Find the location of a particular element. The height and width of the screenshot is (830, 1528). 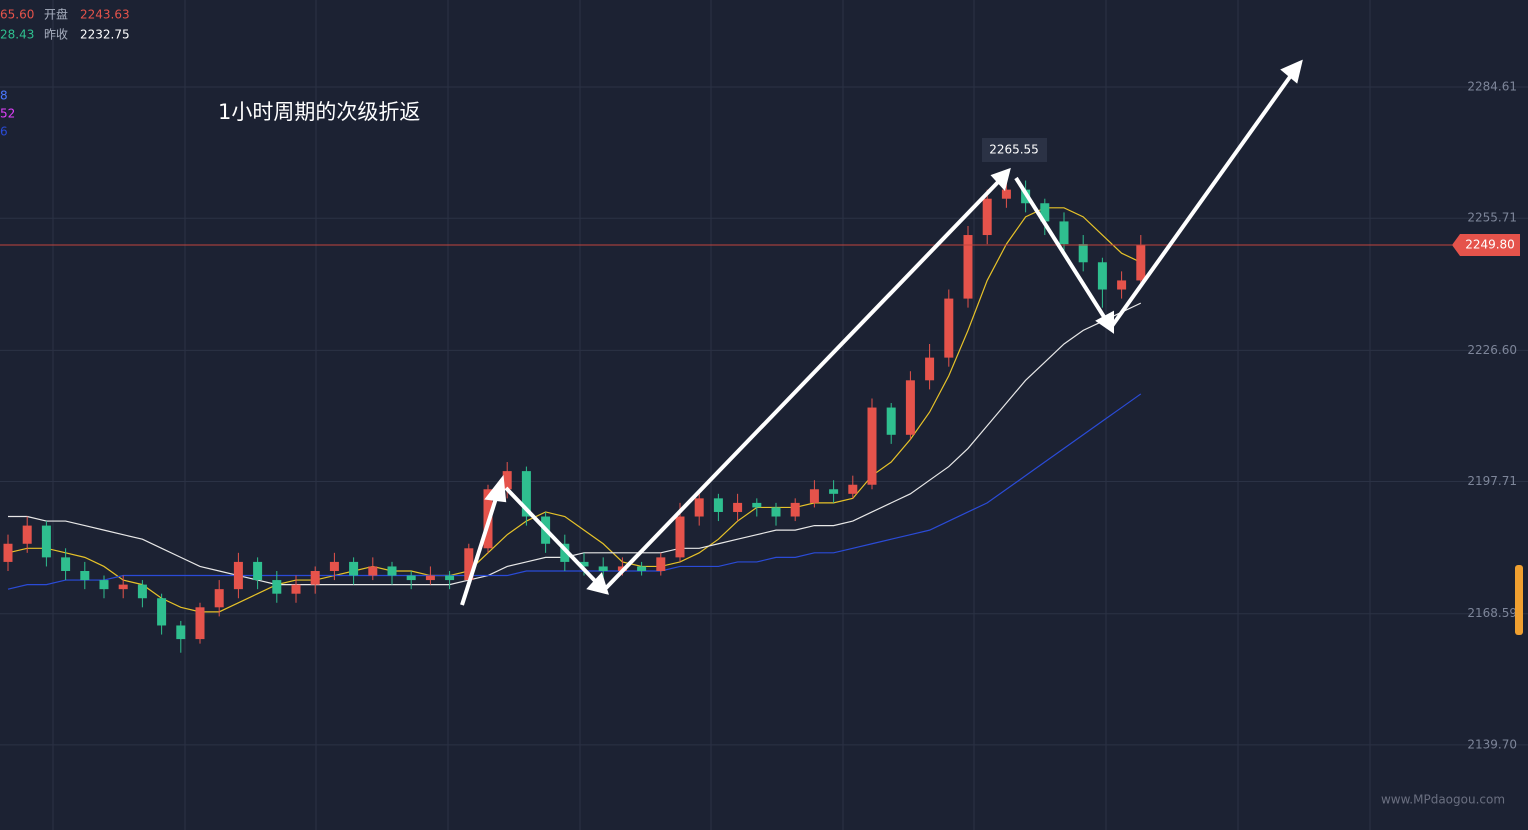

header-label: 昨收 is located at coordinates (56, 35).